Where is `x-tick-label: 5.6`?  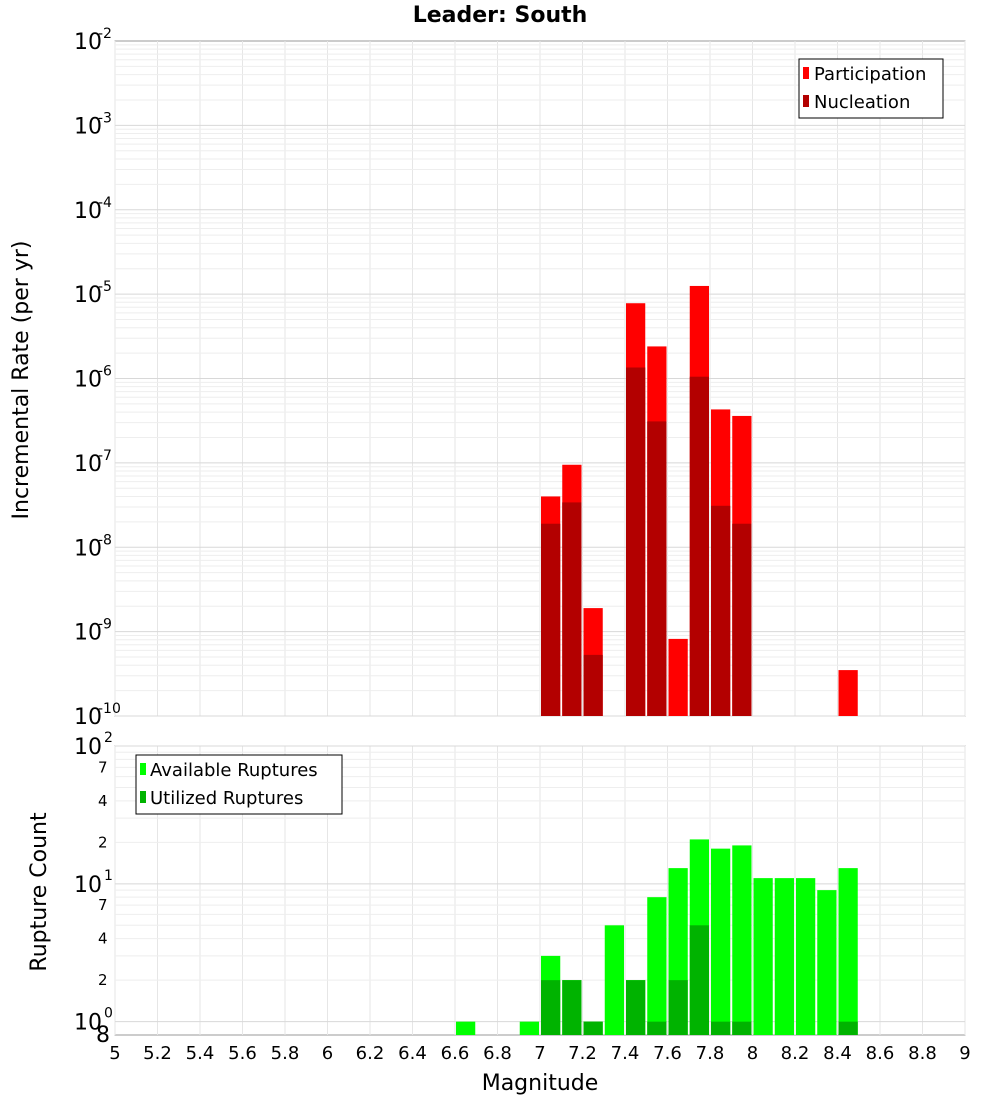
x-tick-label: 5.6 is located at coordinates (242, 1053).